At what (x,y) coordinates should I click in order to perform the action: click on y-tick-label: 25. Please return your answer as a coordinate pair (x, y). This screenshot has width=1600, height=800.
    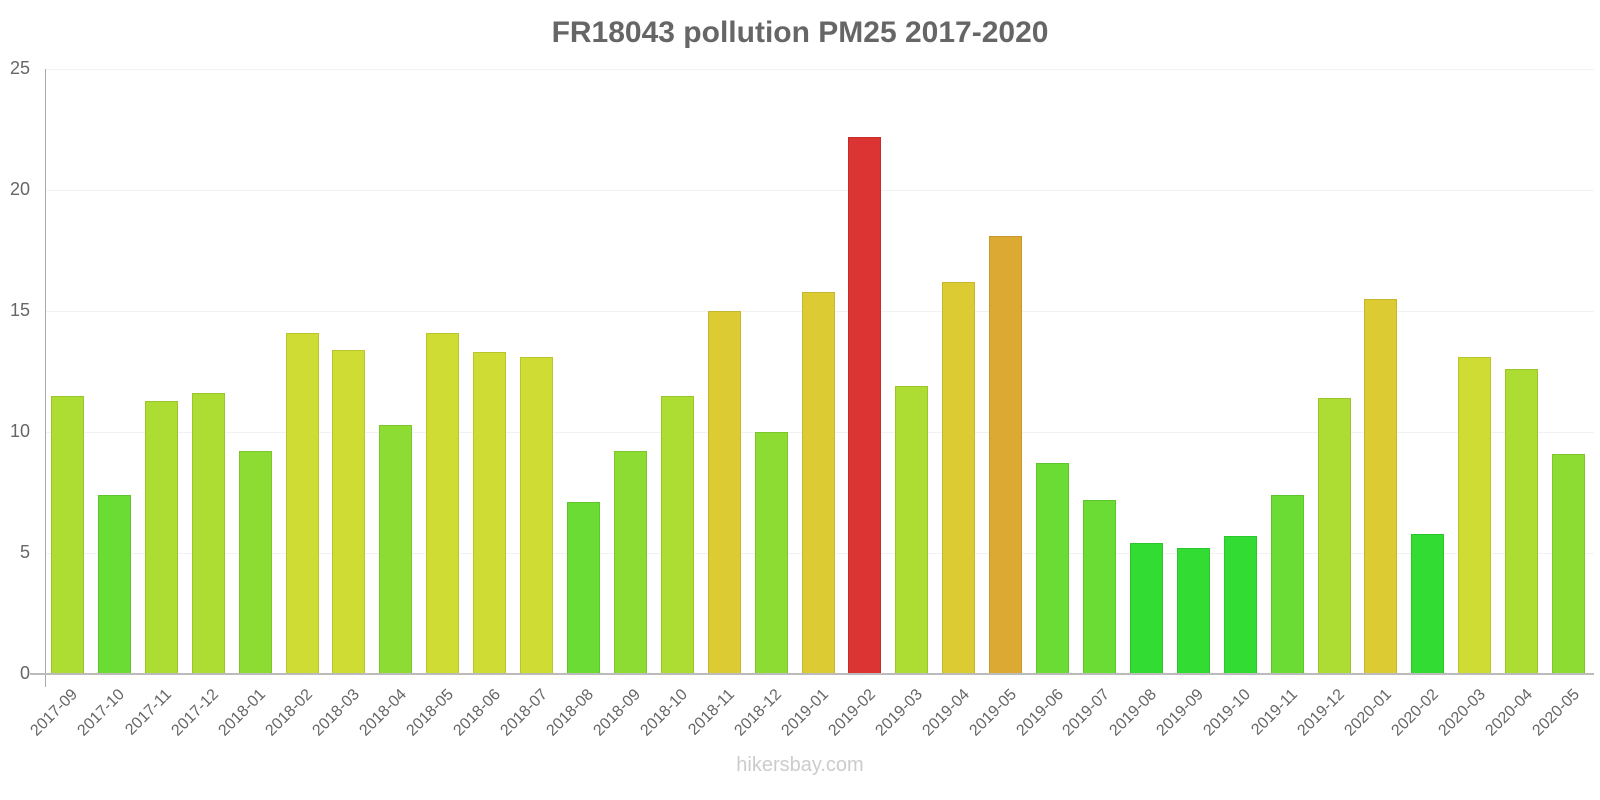
    Looking at the image, I should click on (19, 68).